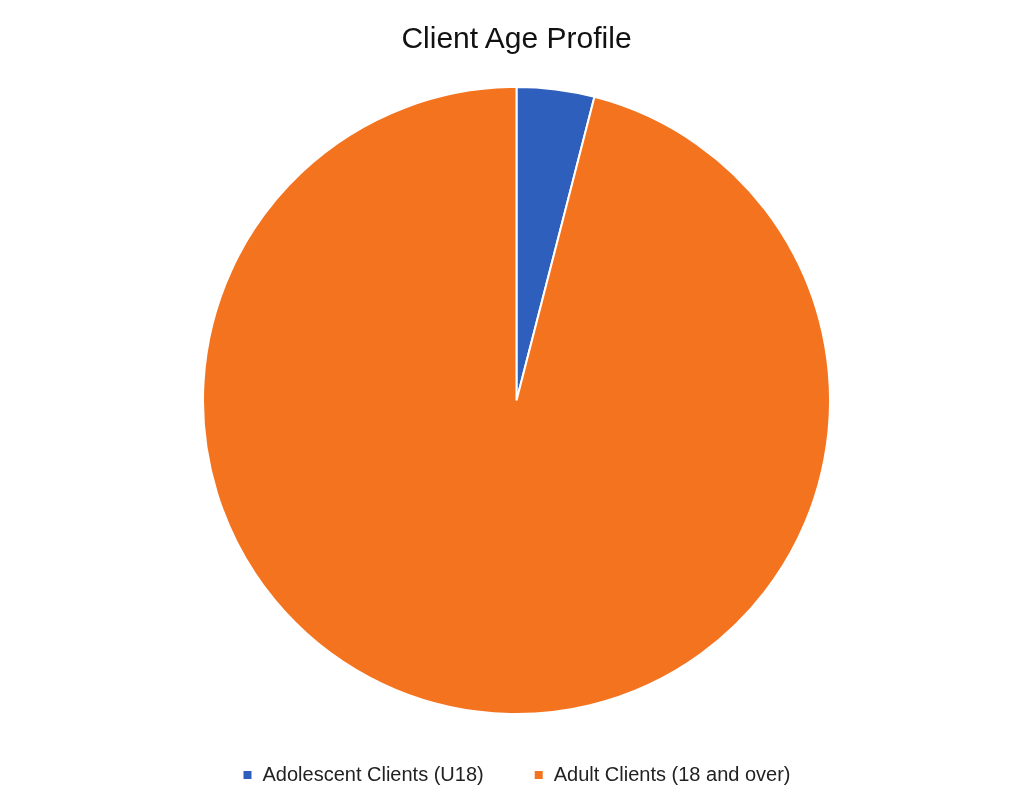 The image size is (1033, 805). What do you see at coordinates (672, 773) in the screenshot?
I see `legend-label: Adult Clients (18 and over)` at bounding box center [672, 773].